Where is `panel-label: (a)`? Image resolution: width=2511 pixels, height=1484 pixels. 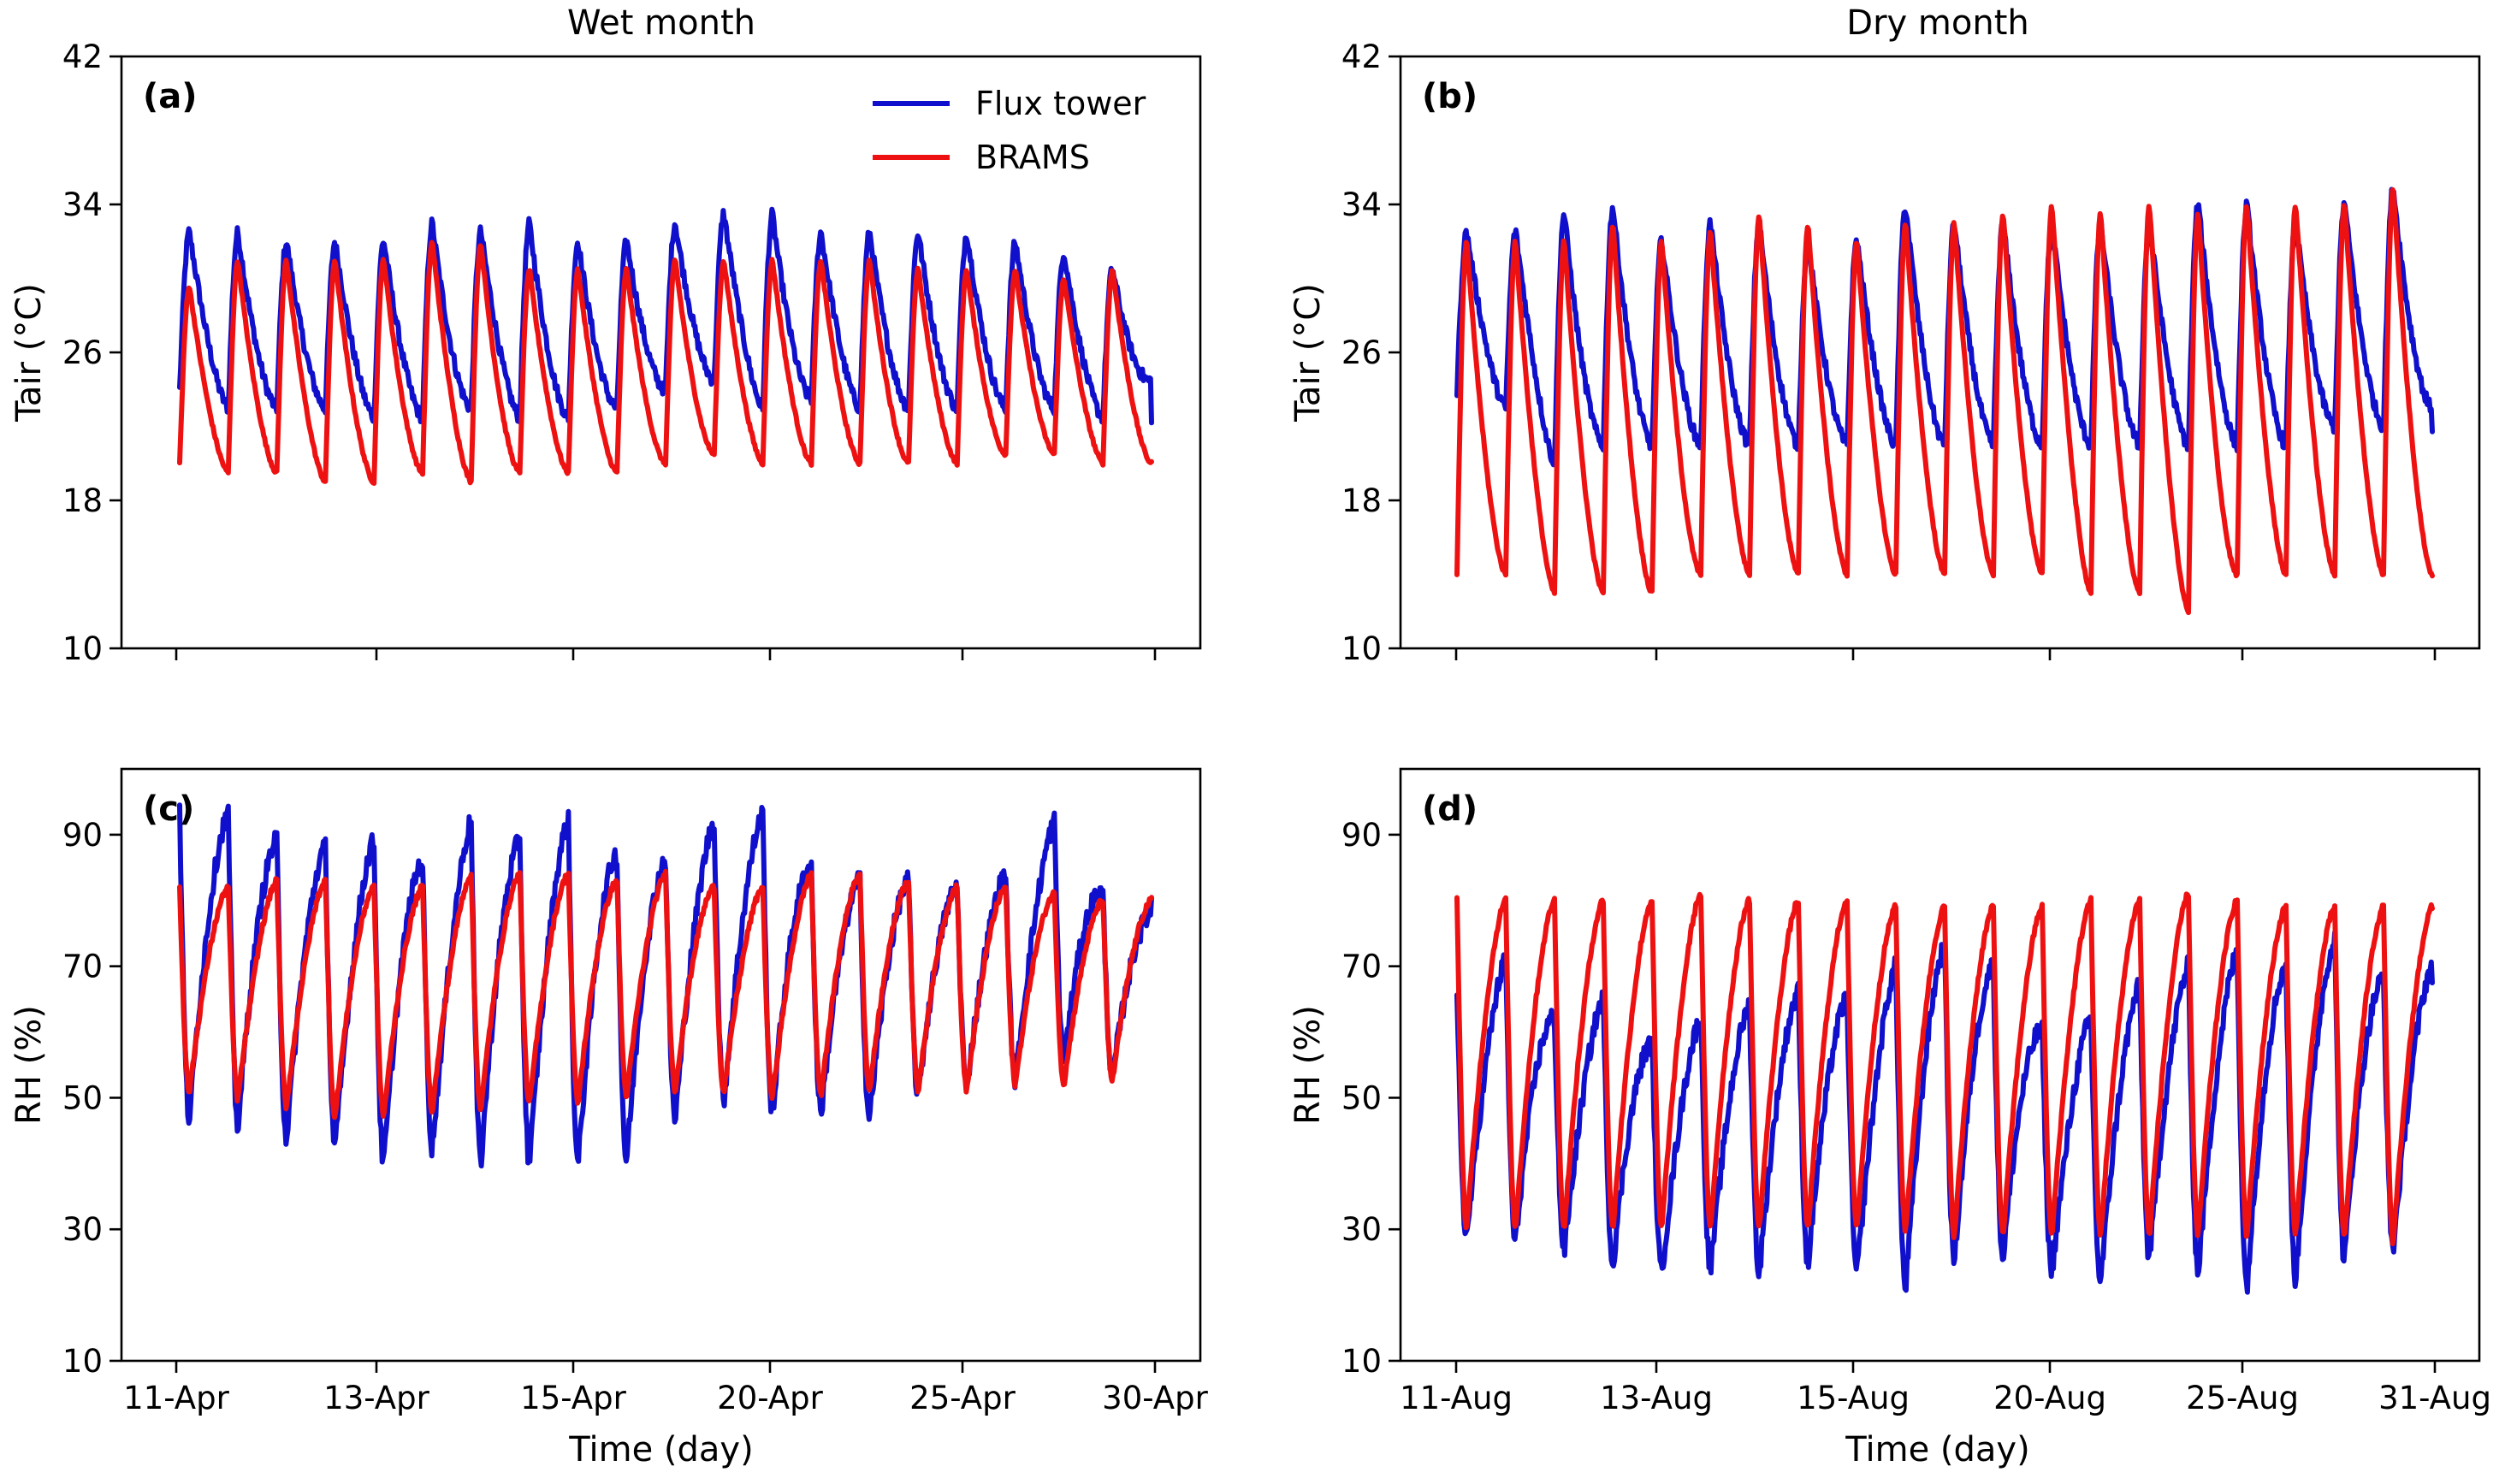 panel-label: (a) is located at coordinates (170, 96).